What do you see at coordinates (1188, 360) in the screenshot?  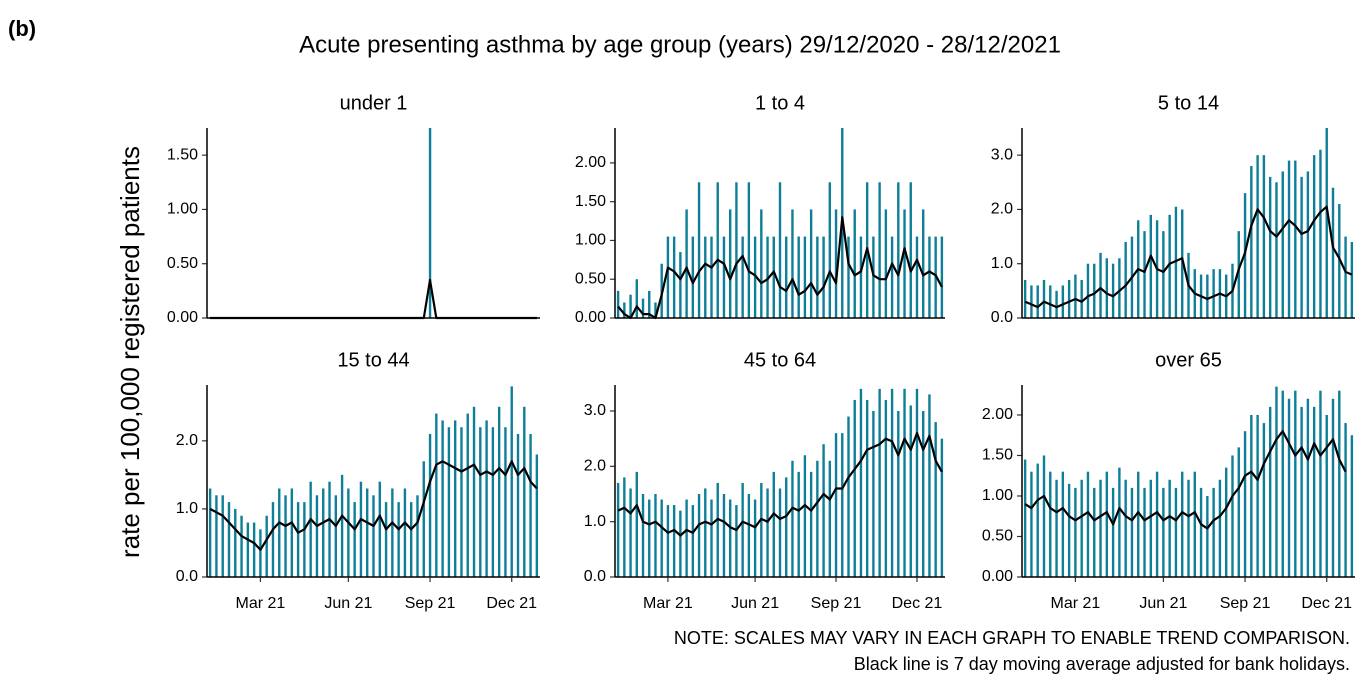 I see `panel-title: over 65` at bounding box center [1188, 360].